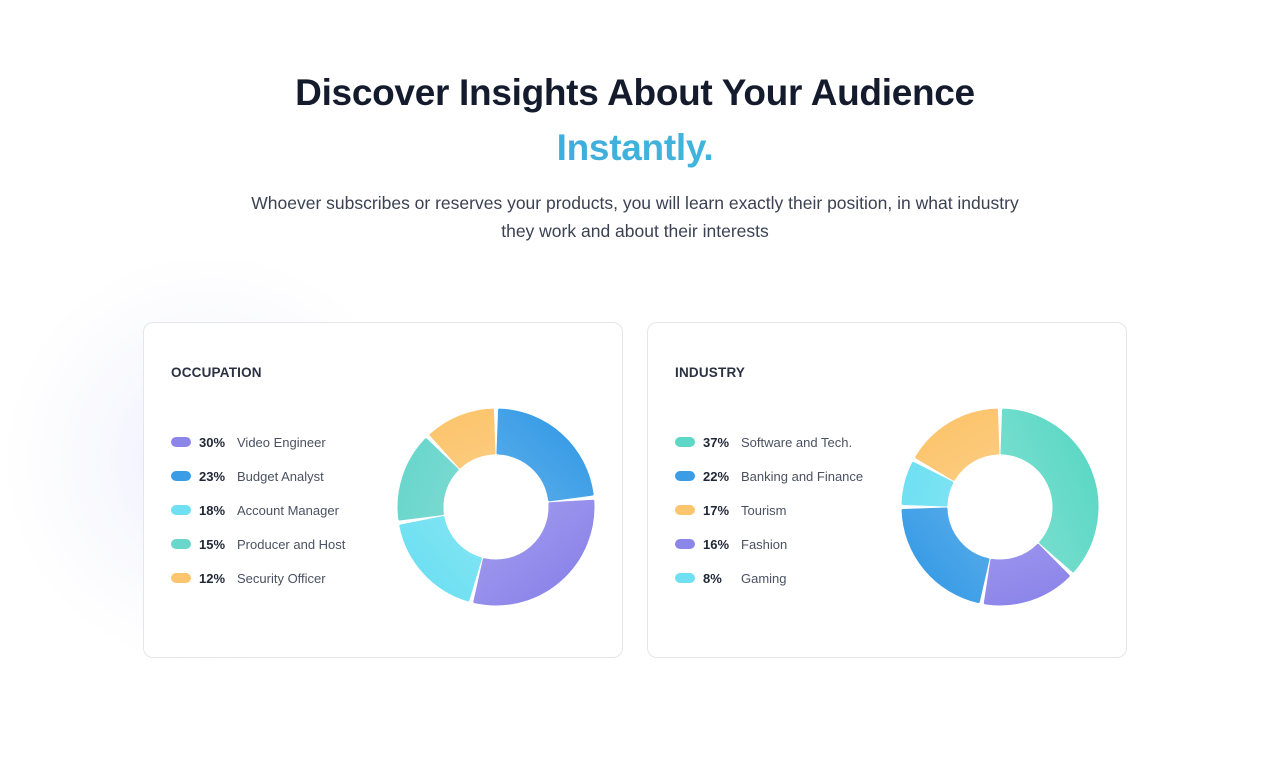 The image size is (1270, 760). I want to click on legend-value: 12%, so click(212, 578).